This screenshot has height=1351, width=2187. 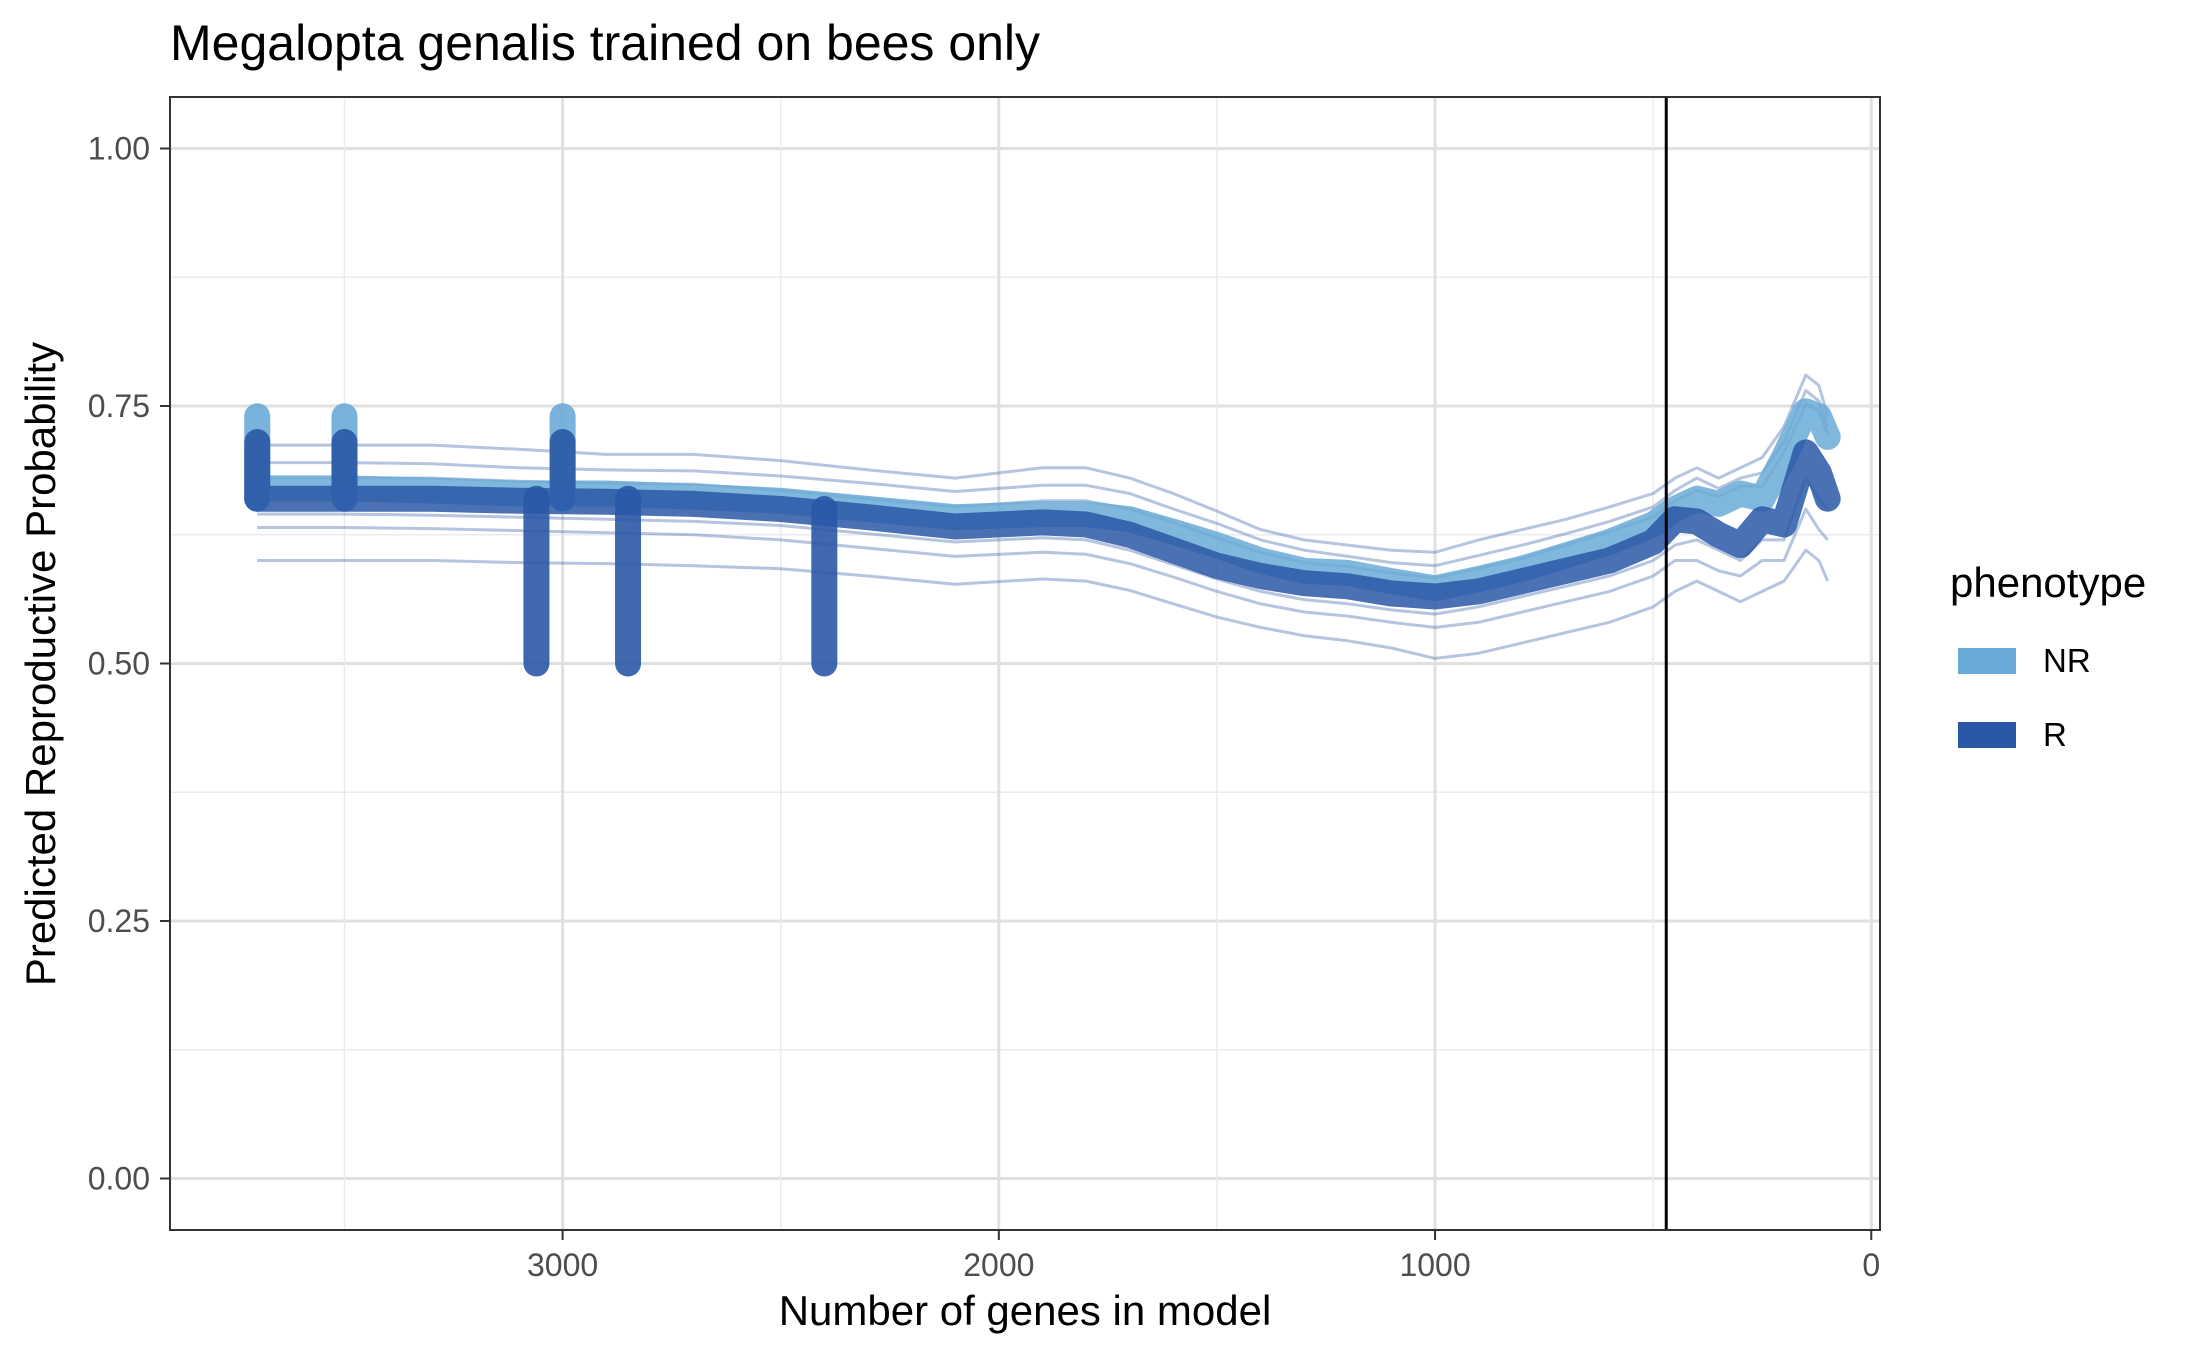 I want to click on x-axis-ticks: 3000 2000 1000 0, so click(x=1203, y=1256).